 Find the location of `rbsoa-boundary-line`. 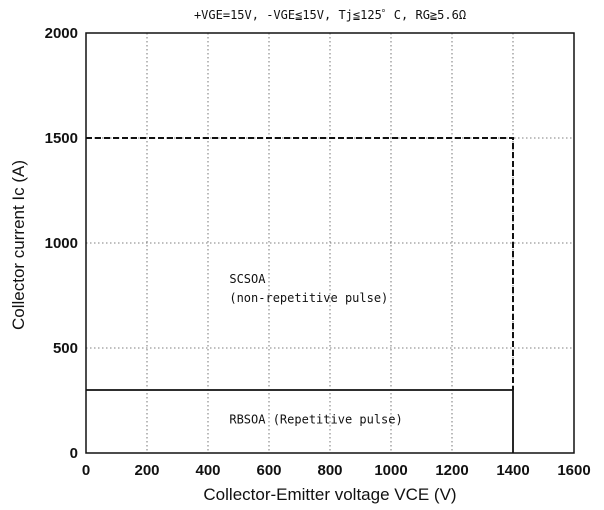

rbsoa-boundary-line is located at coordinates (300, 421).